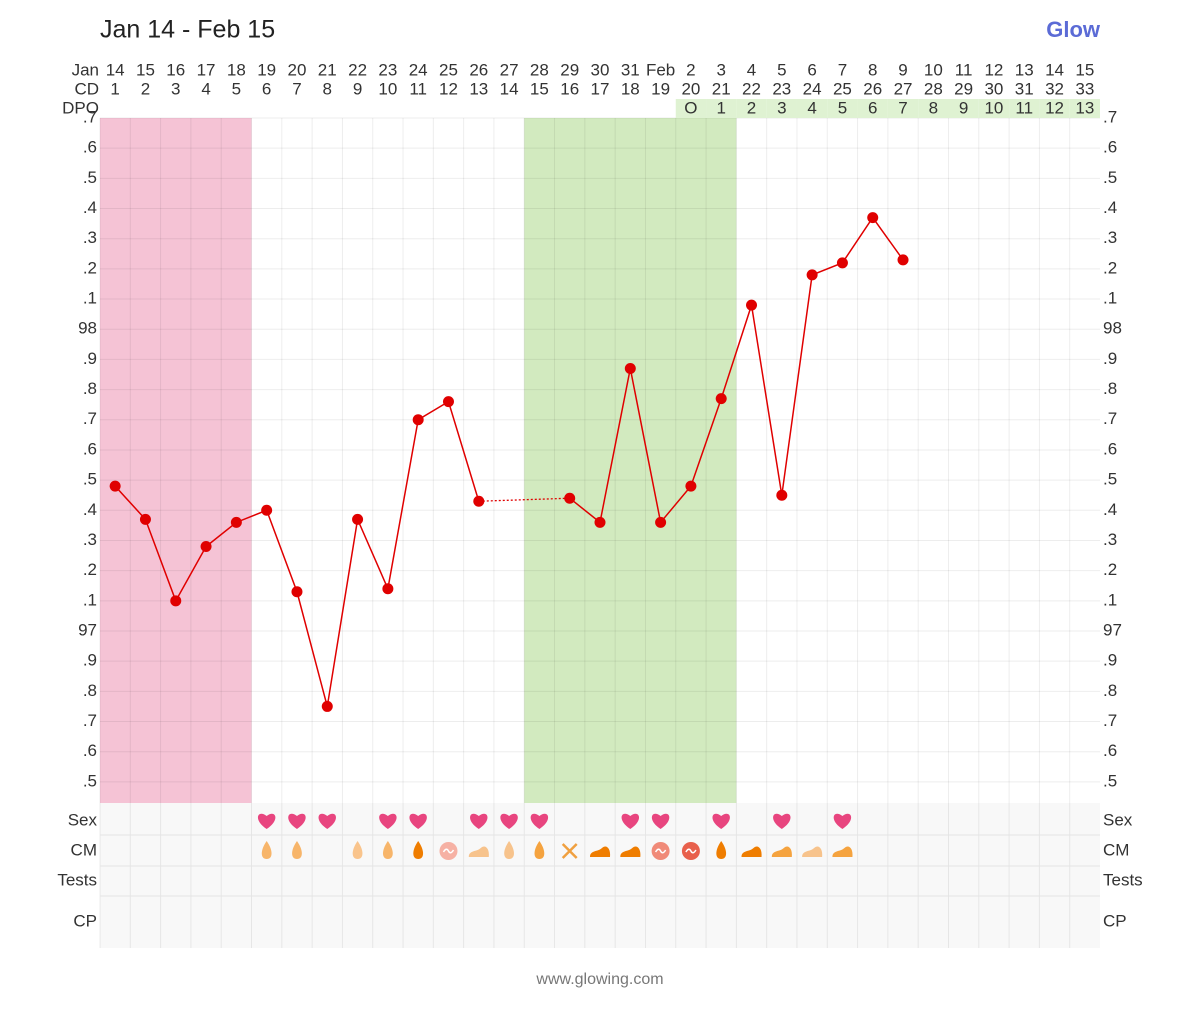 Image resolution: width=1200 pixels, height=1009 pixels. What do you see at coordinates (175, 88) in the screenshot?
I see `cd-label: 3` at bounding box center [175, 88].